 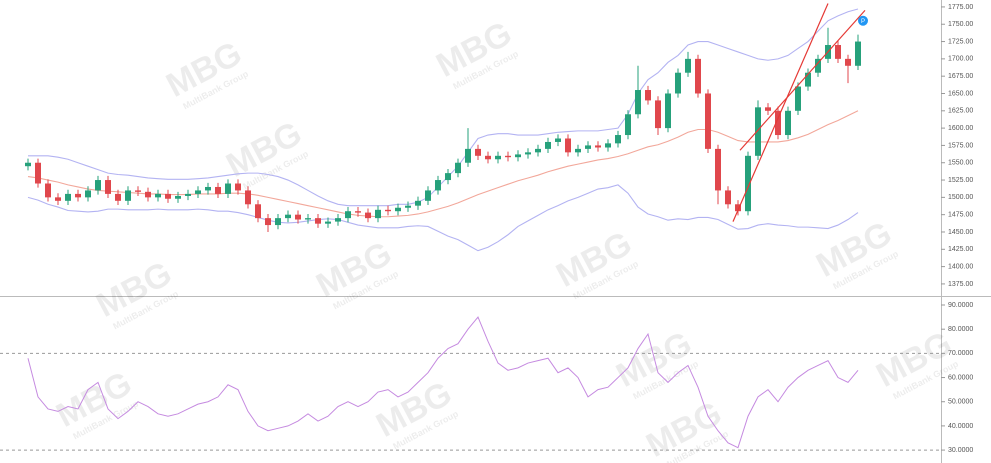 What do you see at coordinates (443, 218) in the screenshot?
I see `indicator-line` at bounding box center [443, 218].